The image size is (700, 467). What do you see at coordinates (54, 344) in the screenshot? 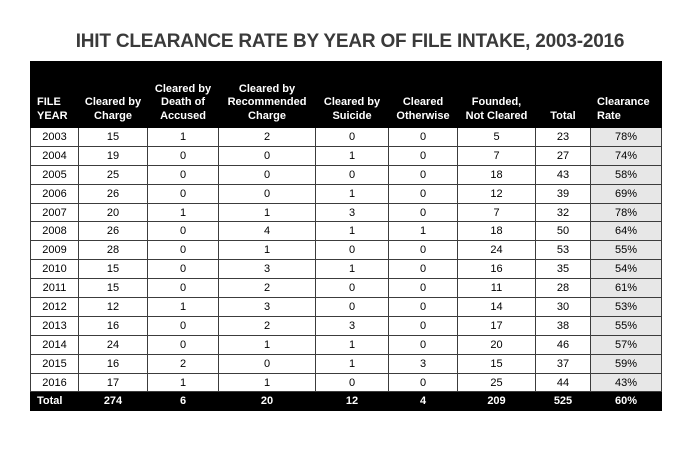
I see `year-cell: 2014` at bounding box center [54, 344].